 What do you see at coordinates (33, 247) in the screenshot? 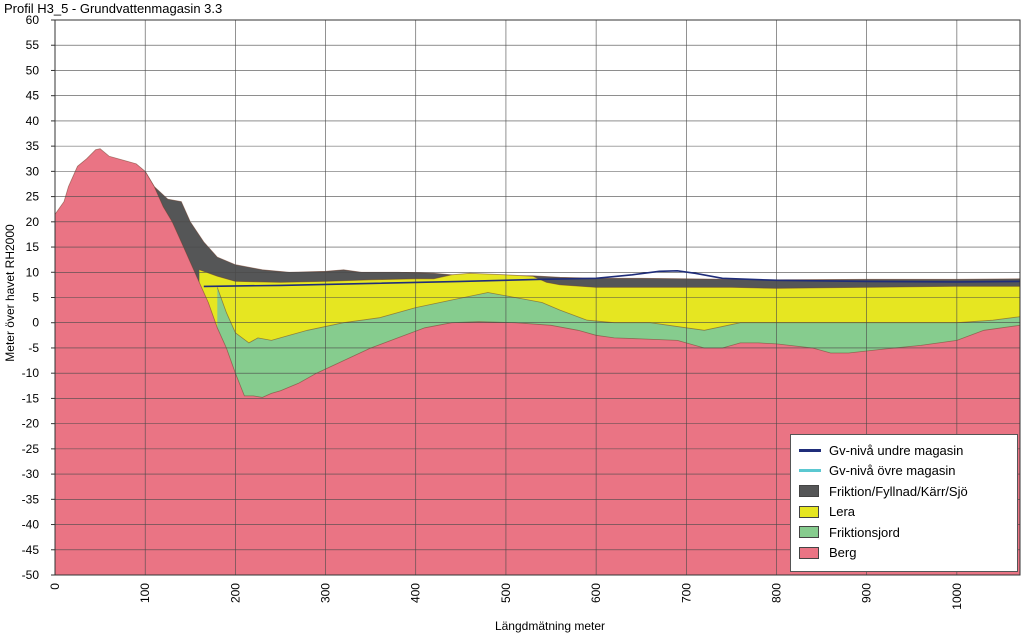
I see `y-tick-label: 15` at bounding box center [33, 247].